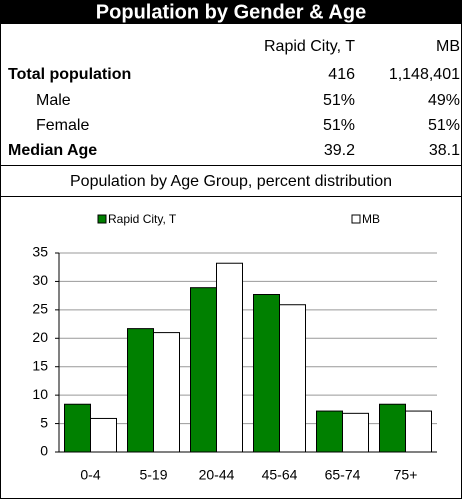 The width and height of the screenshot is (462, 504). What do you see at coordinates (280, 475) in the screenshot?
I see `x-tick-label: 45-64` at bounding box center [280, 475].